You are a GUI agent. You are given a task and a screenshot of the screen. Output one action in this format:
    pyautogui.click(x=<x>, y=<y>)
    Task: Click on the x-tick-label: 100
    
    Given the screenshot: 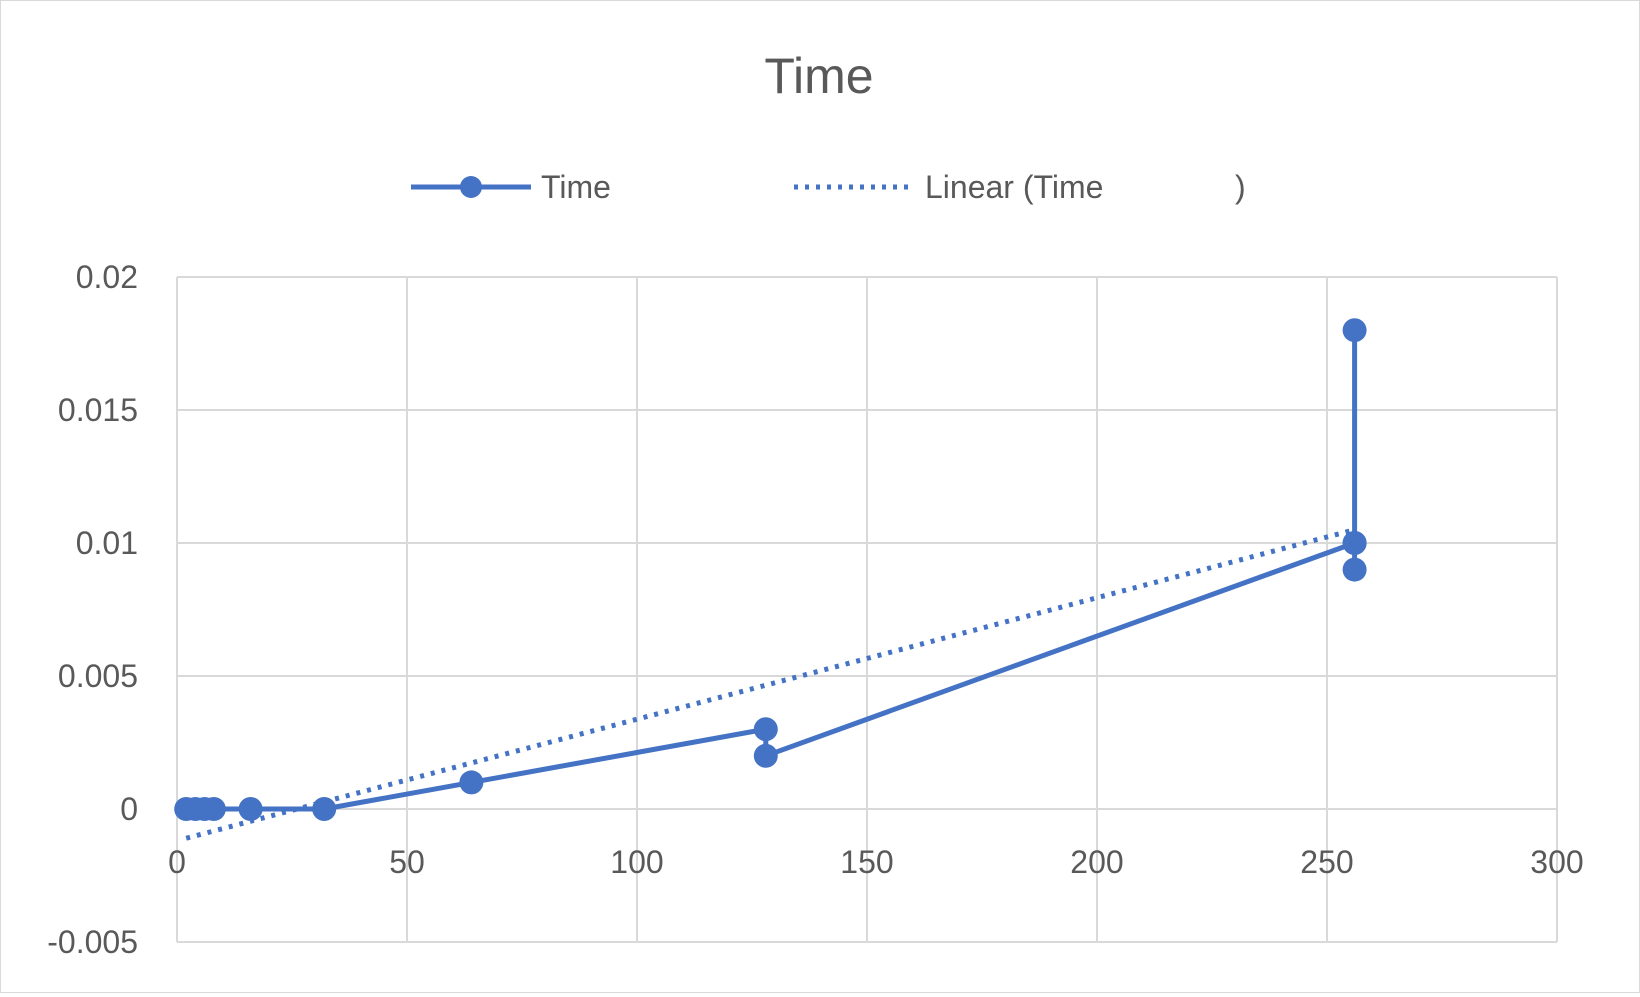 What is the action you would take?
    pyautogui.click(x=636, y=862)
    